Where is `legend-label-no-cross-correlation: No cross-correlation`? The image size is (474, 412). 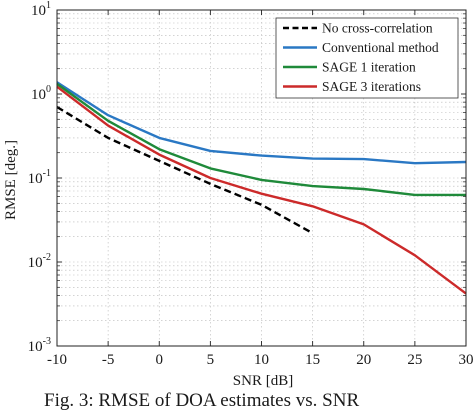
legend-label-no-cross-correlation: No cross-correlation is located at coordinates (377, 28).